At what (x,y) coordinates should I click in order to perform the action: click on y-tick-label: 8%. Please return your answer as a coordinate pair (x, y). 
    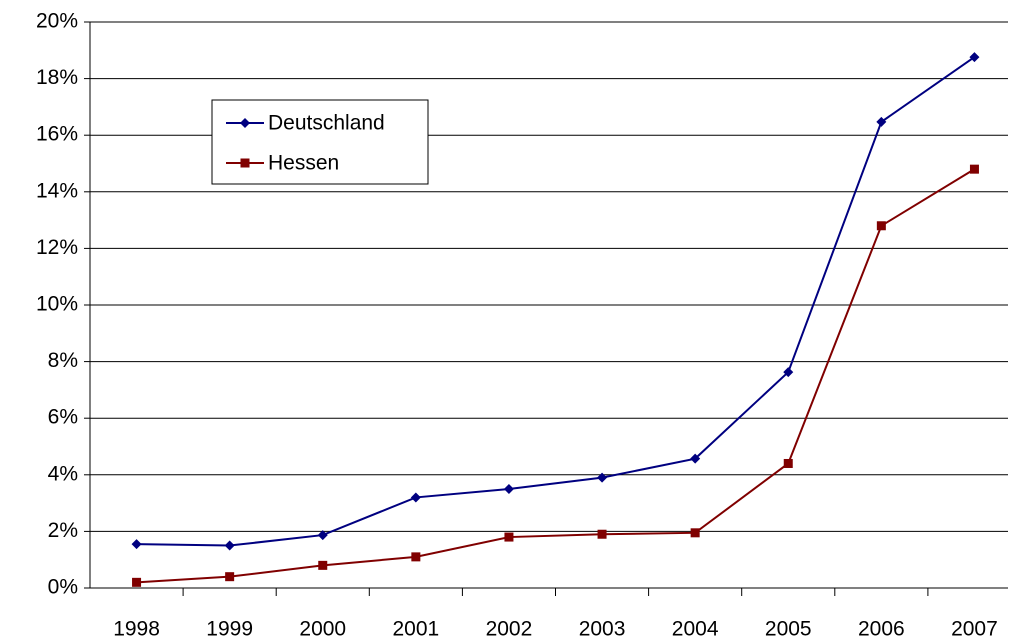
    Looking at the image, I should click on (63, 360).